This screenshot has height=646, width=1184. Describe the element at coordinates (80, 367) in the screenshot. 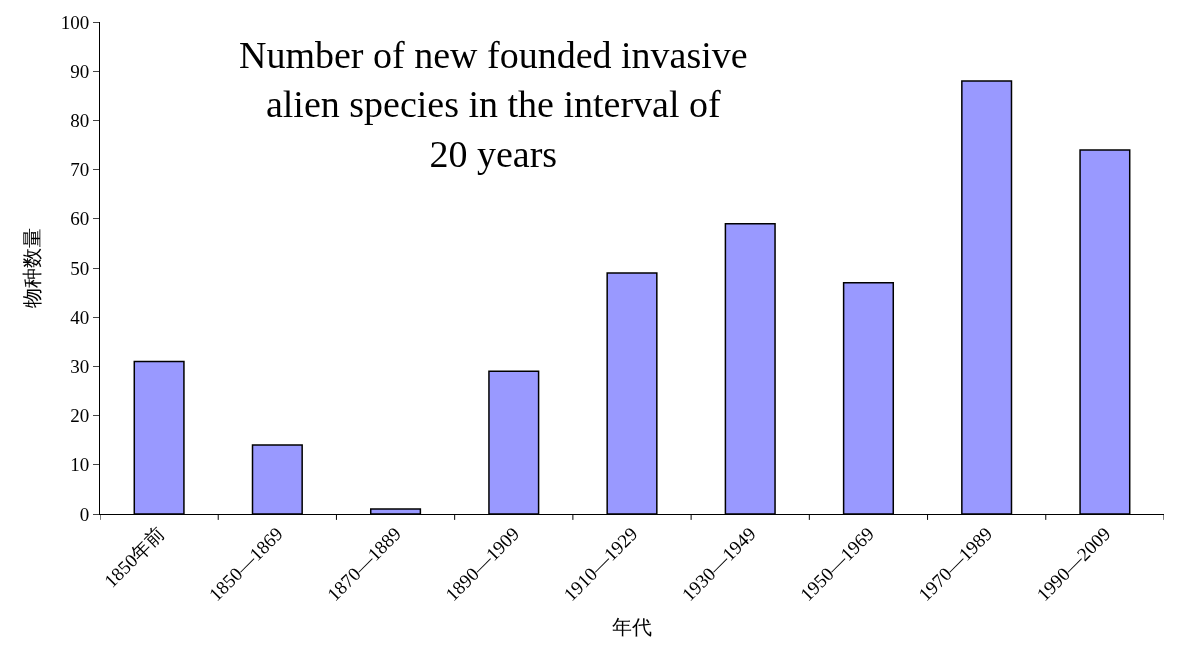

I see `y-tick-label: 30` at that location.